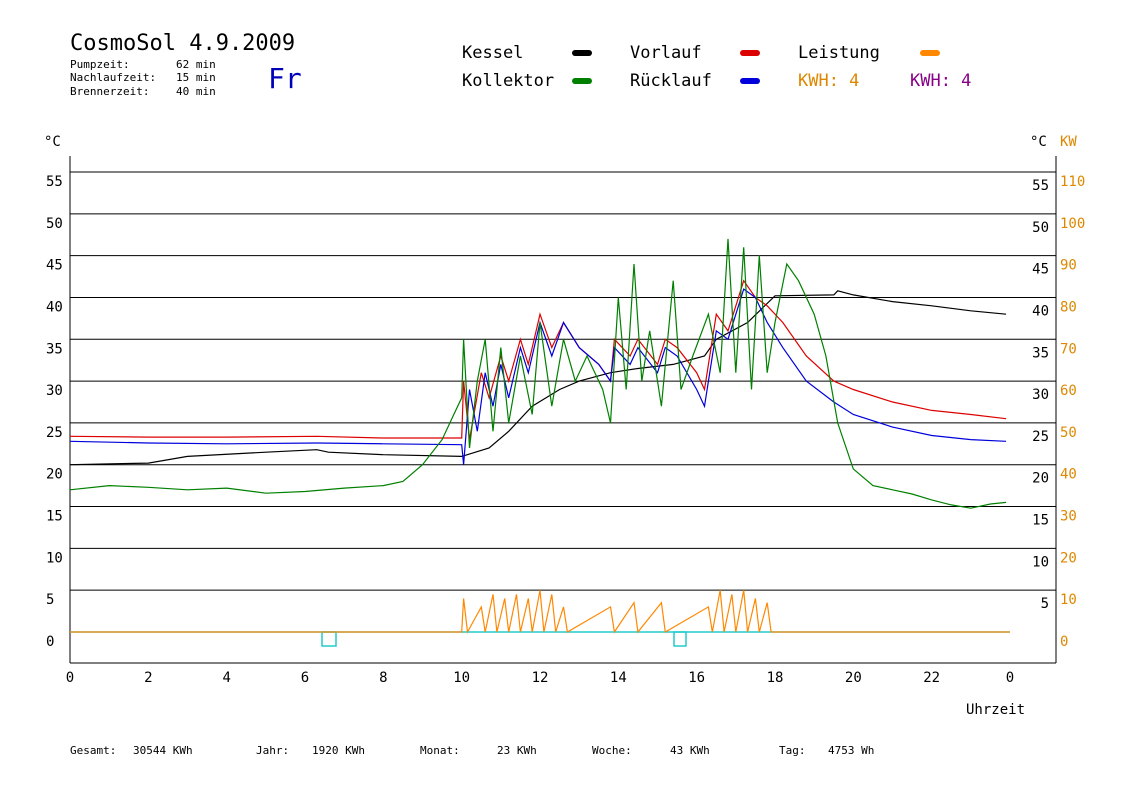  I want to click on y-tick-kw: 80, so click(1068, 307).